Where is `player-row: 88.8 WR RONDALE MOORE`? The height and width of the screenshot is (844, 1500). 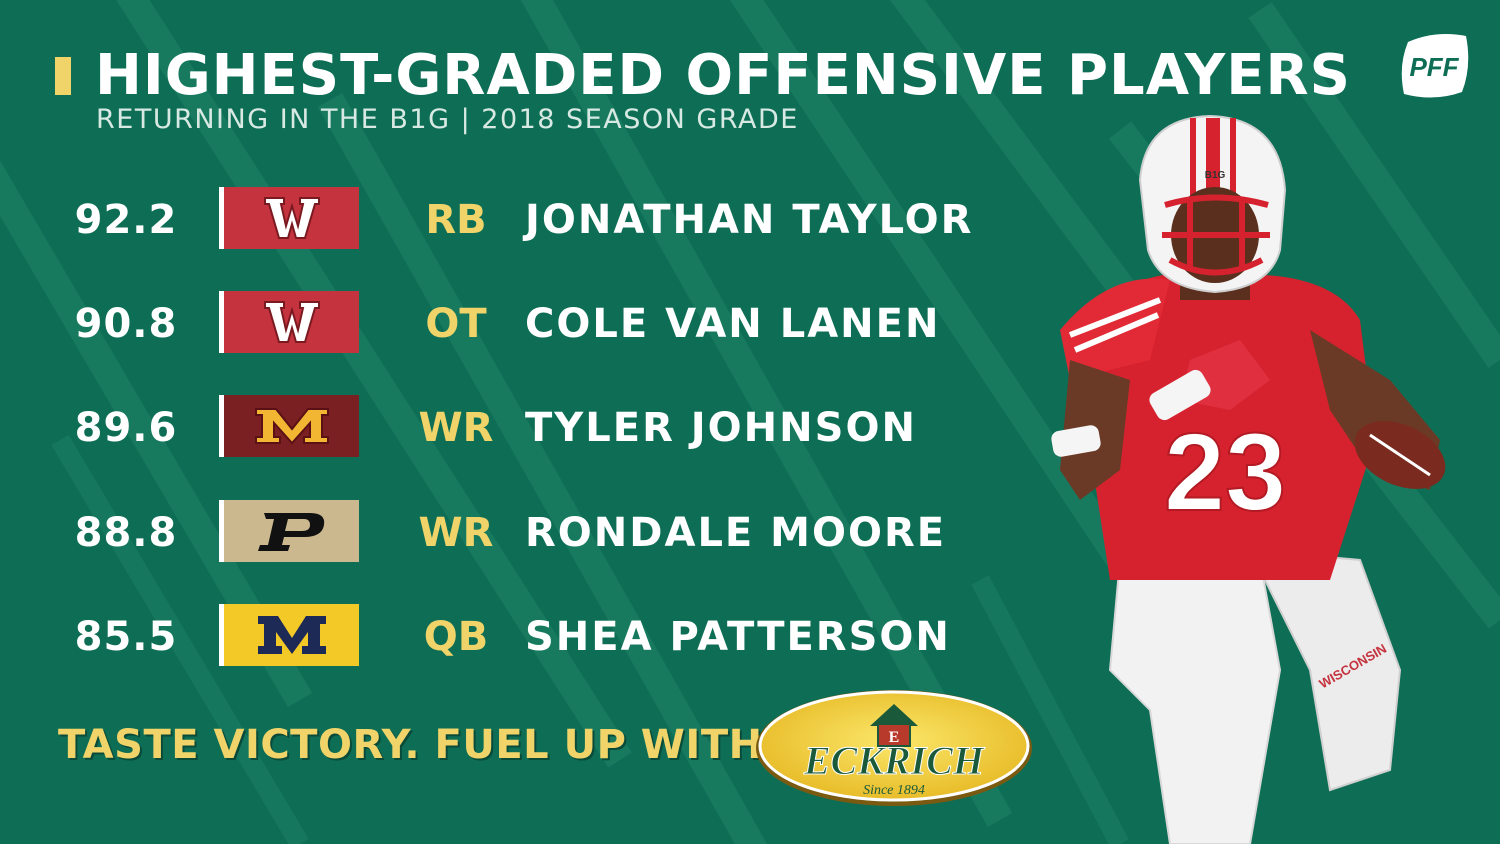
player-row: 88.8 WR RONDALE MOORE is located at coordinates (525, 532).